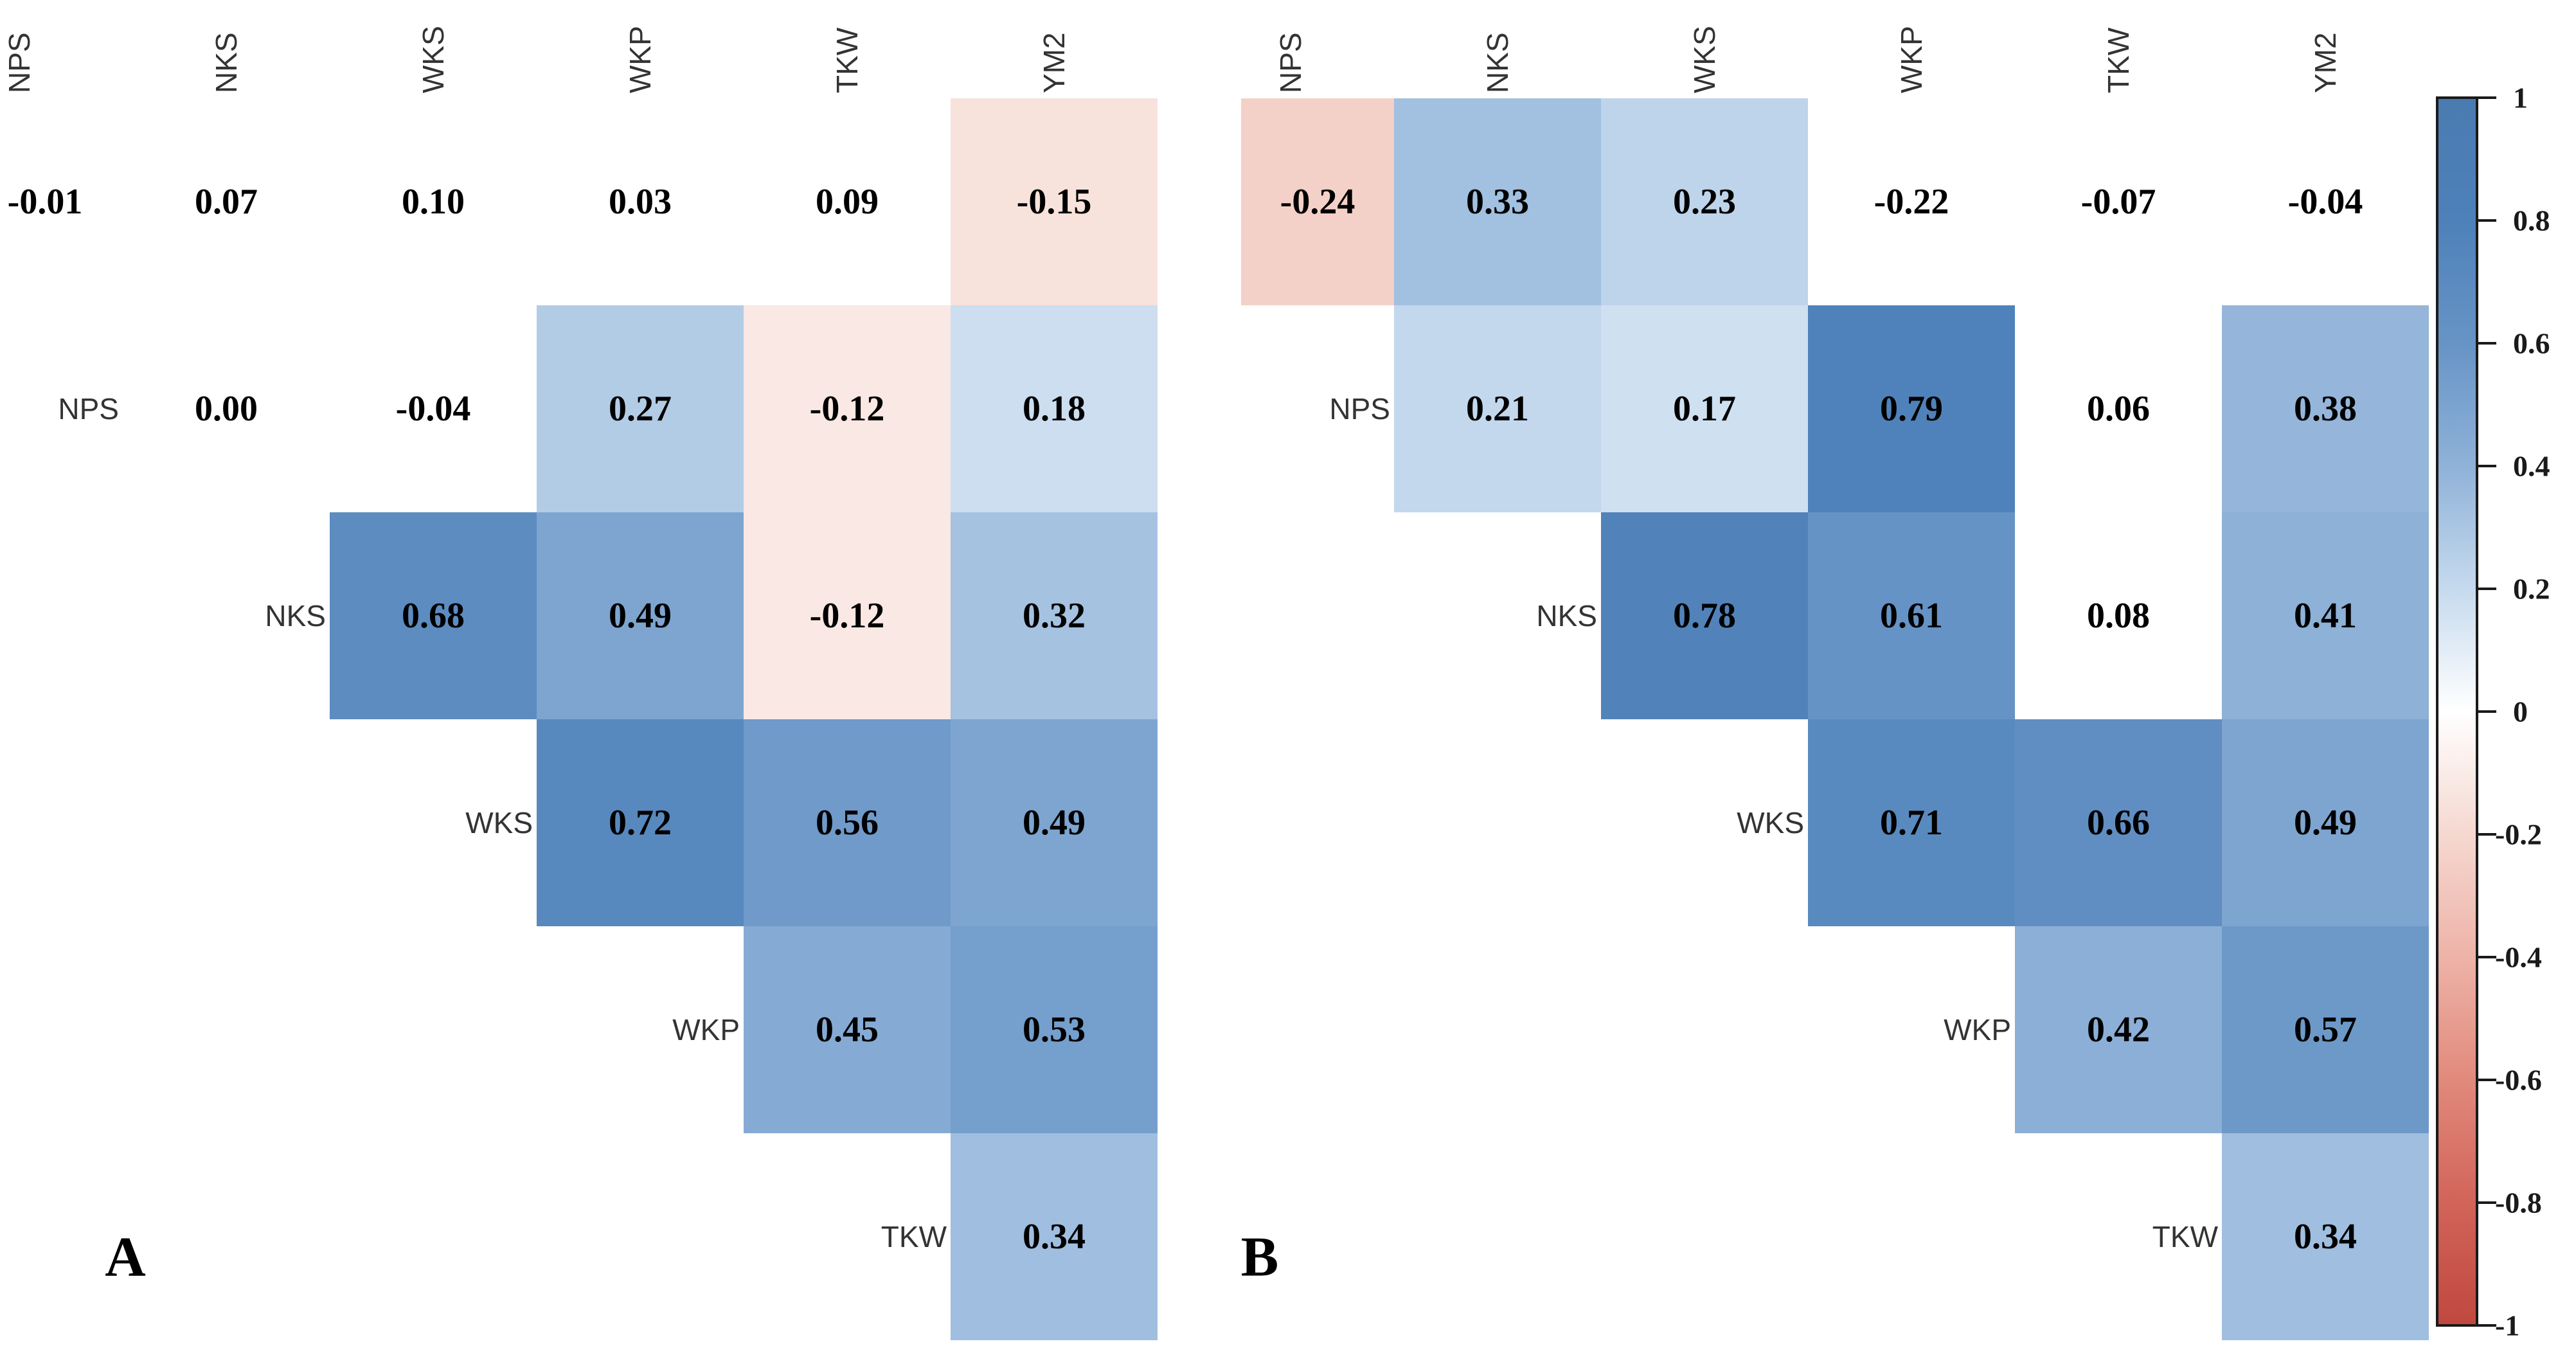 The height and width of the screenshot is (1346, 2576). I want to click on corr-cell-B-r2-YM2, so click(2325, 615).